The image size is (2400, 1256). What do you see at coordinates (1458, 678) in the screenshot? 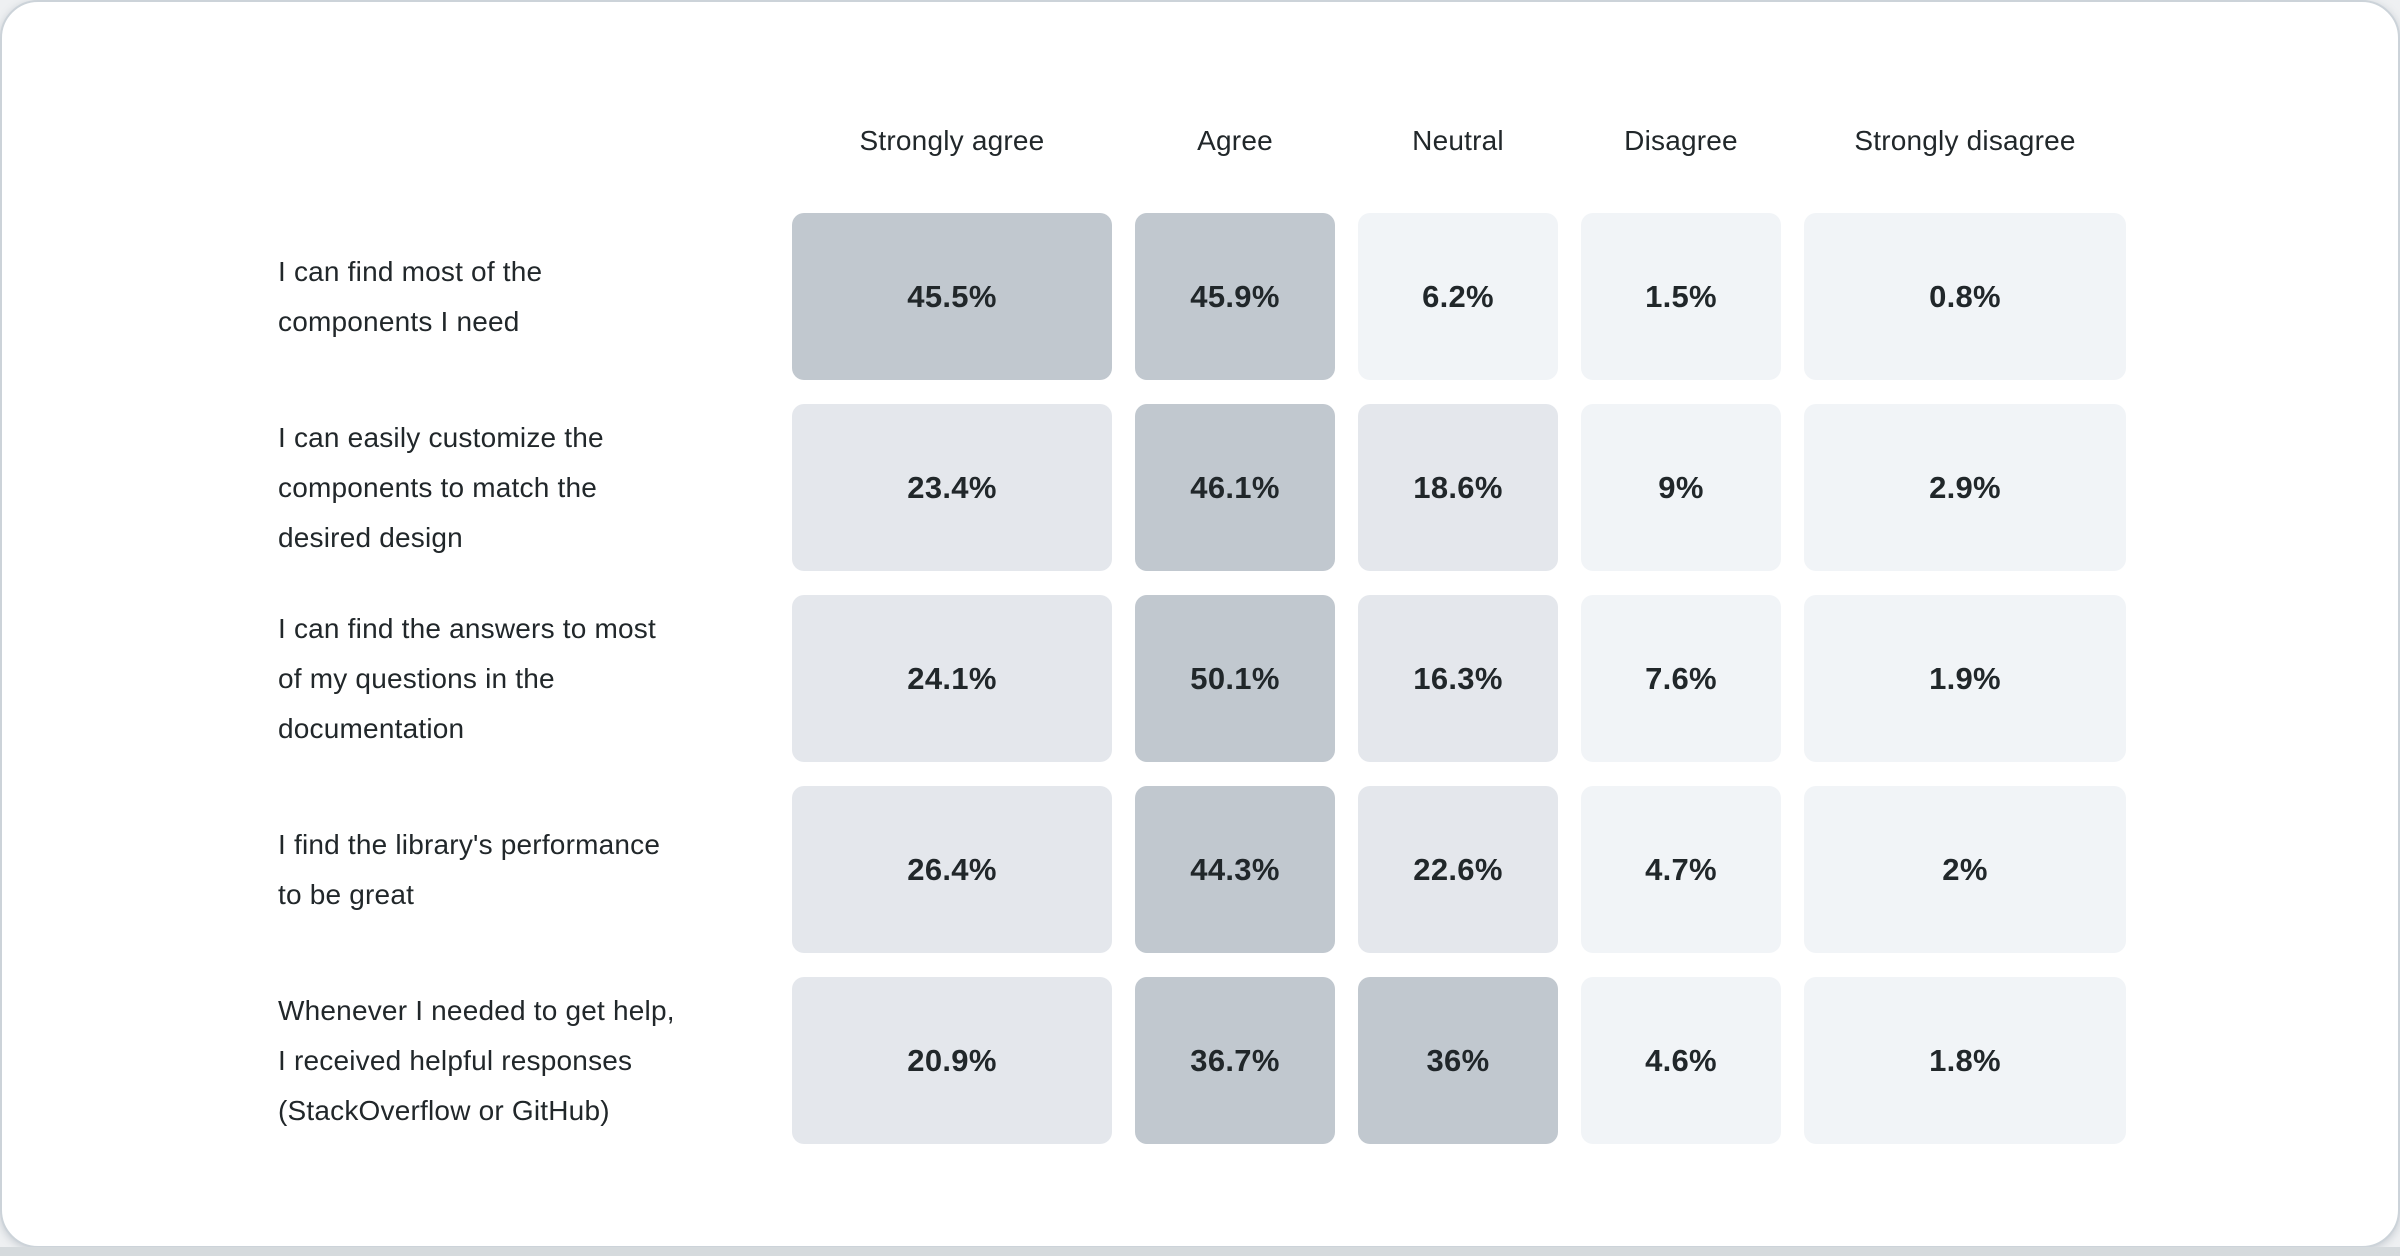
I see `heatmap-cell: 16.3%` at bounding box center [1458, 678].